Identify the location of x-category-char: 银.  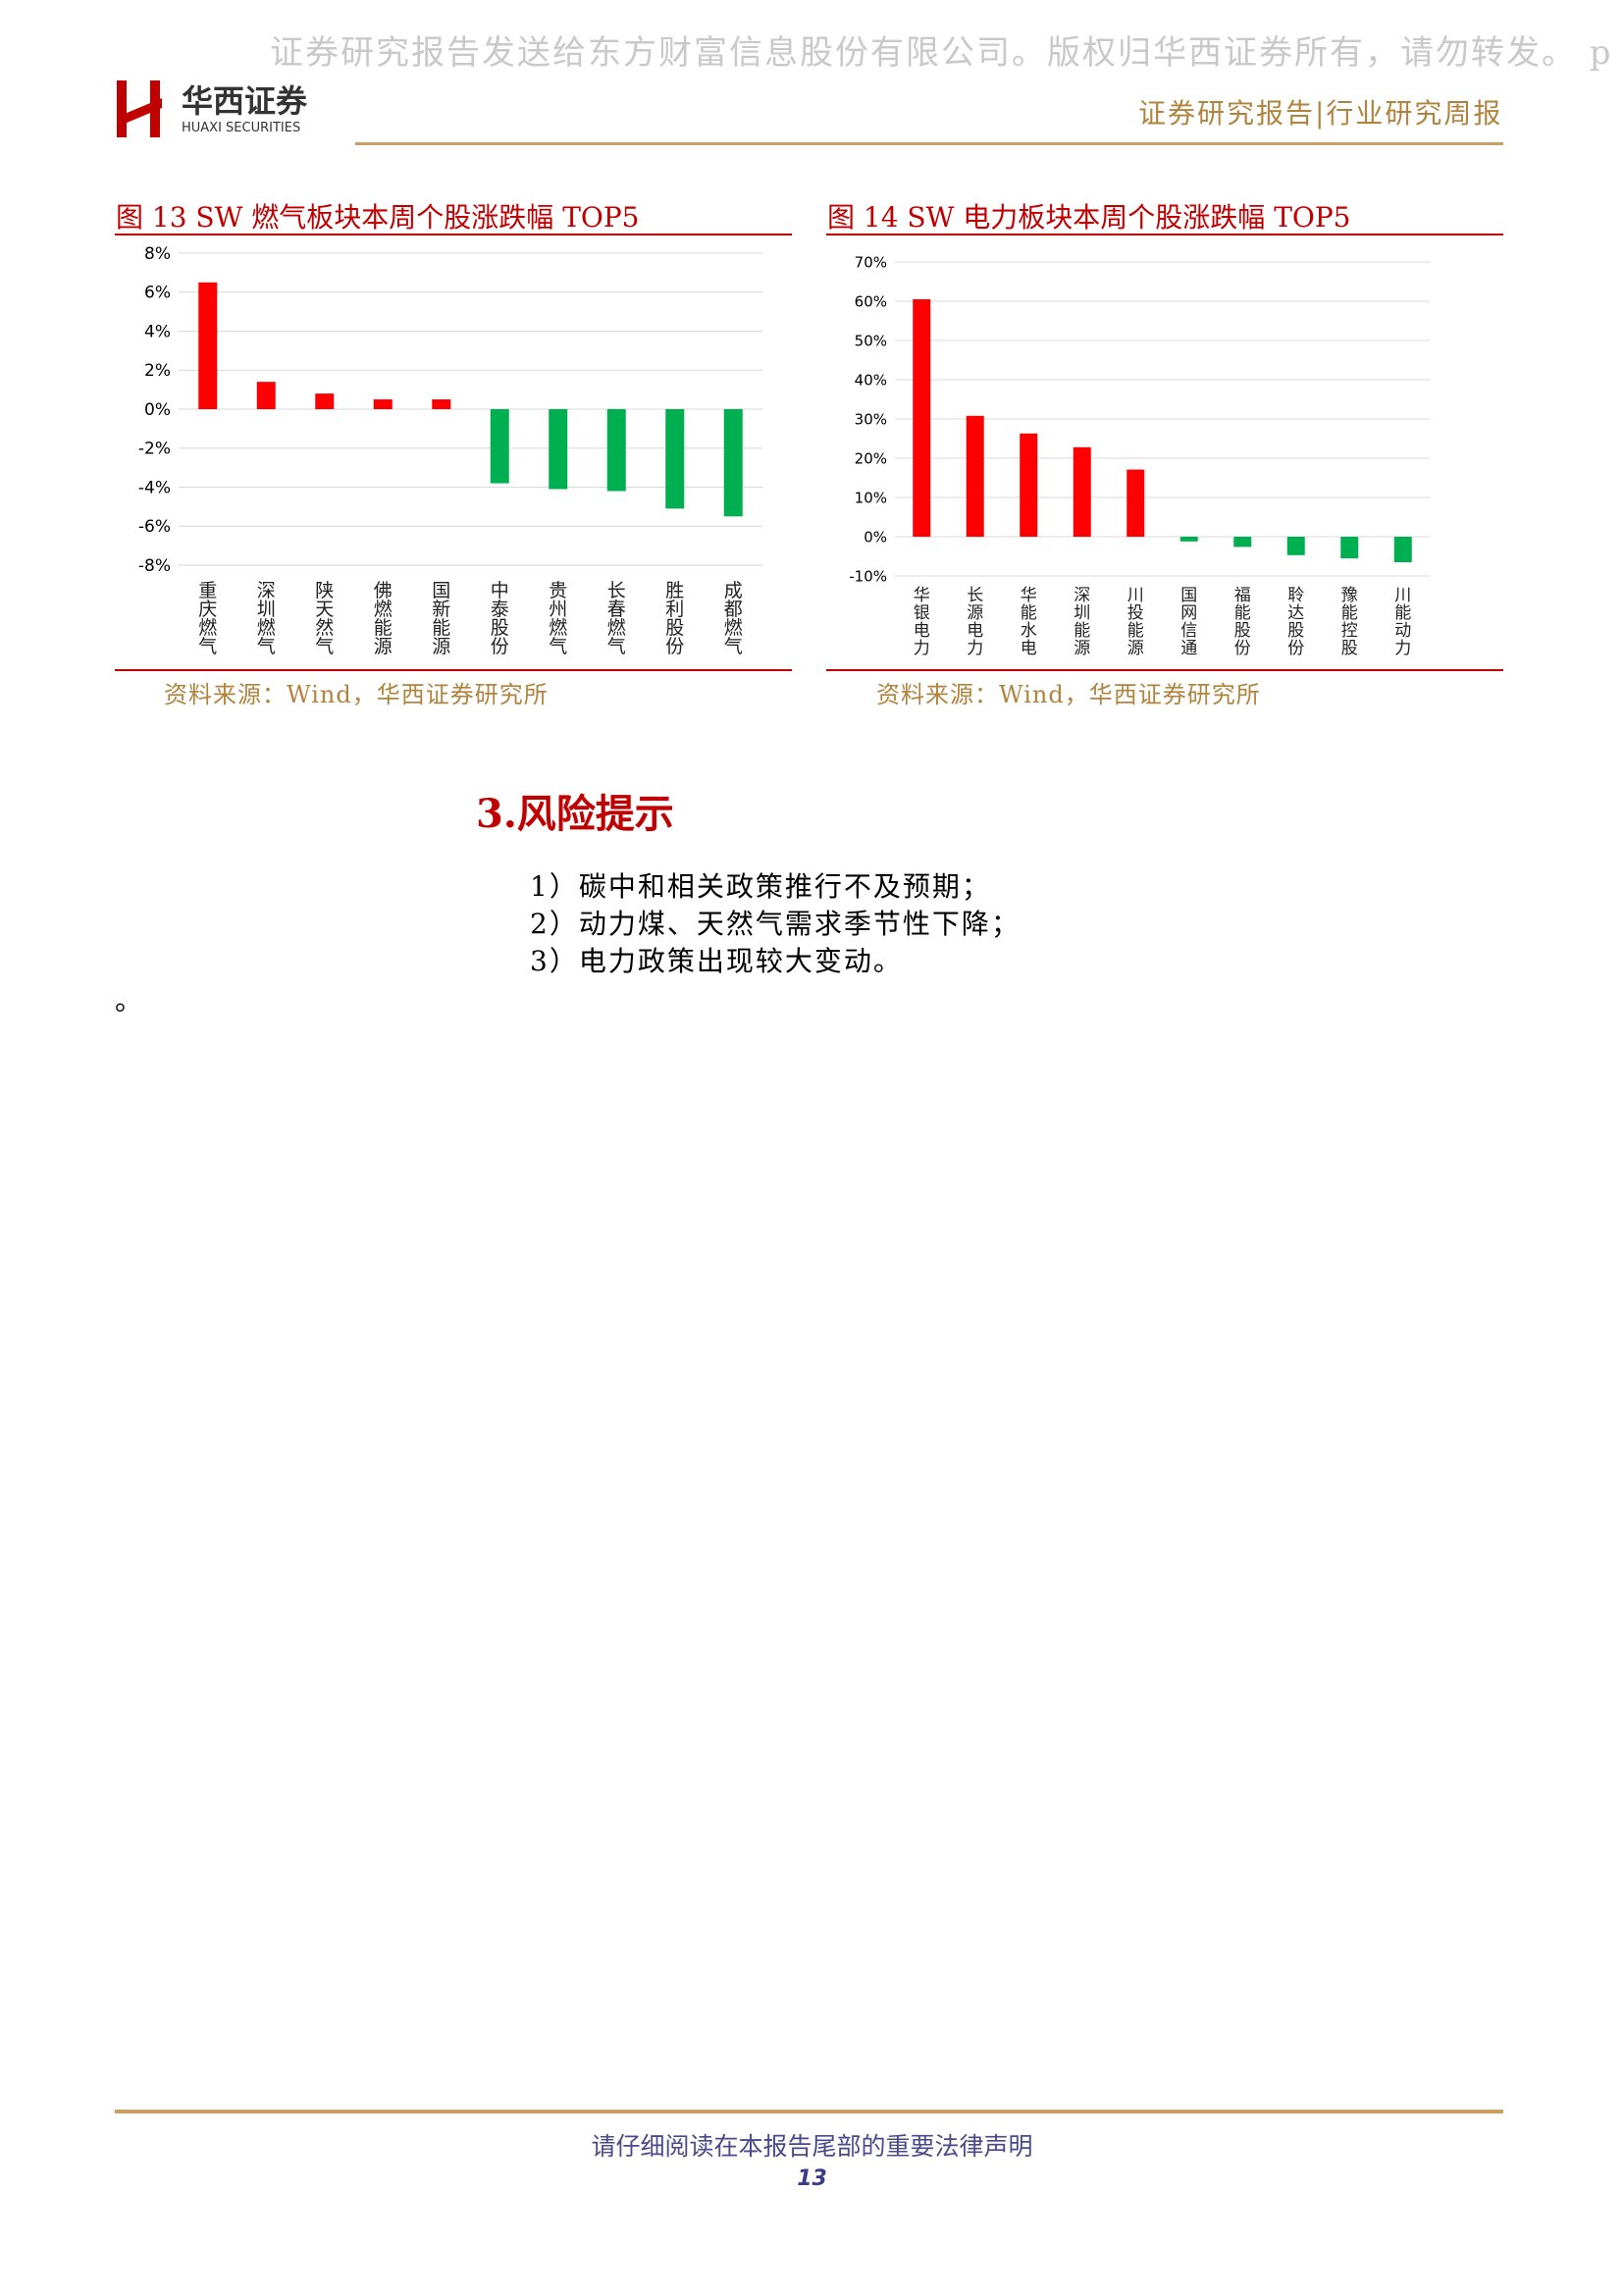
(922, 613).